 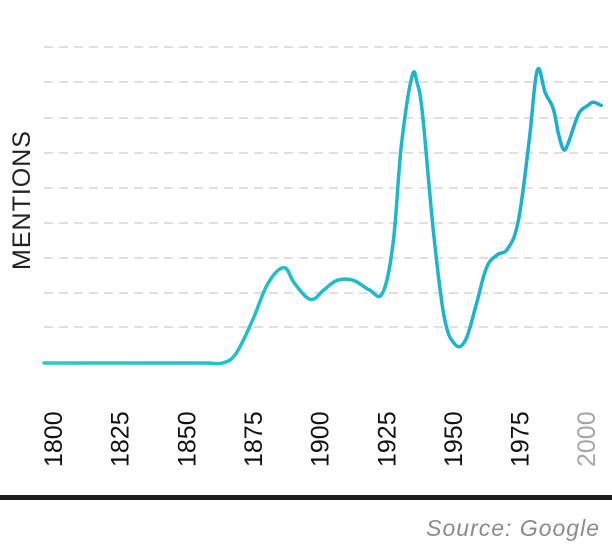 What do you see at coordinates (121, 439) in the screenshot?
I see `x-tick-label: 1825` at bounding box center [121, 439].